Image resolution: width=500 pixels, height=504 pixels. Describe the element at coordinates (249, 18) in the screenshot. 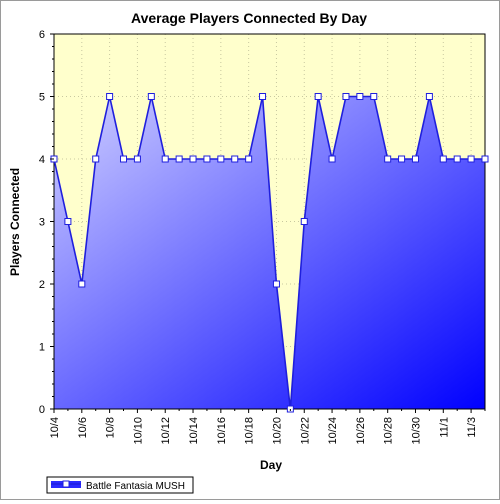

I see `chart-title: Average Players Connected By Day` at that location.